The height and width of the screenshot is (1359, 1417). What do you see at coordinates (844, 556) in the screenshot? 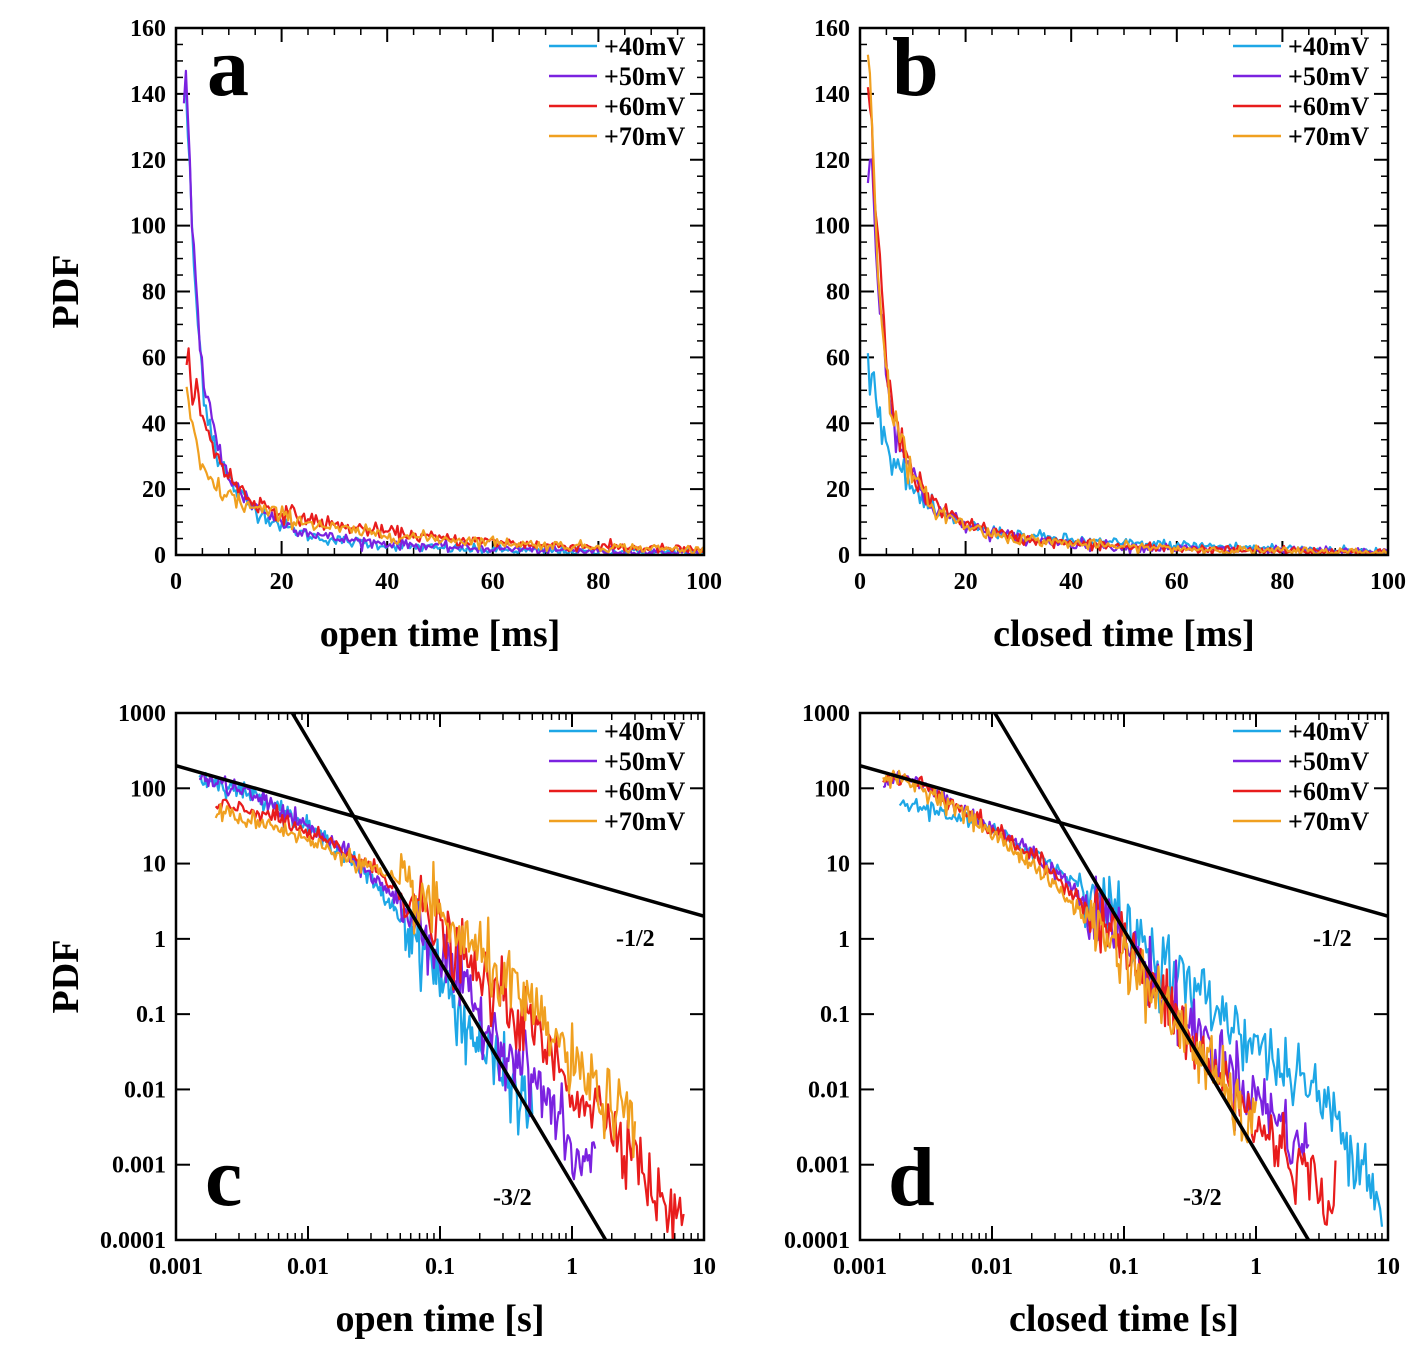
I see `y-tick-label: 0` at bounding box center [844, 556].